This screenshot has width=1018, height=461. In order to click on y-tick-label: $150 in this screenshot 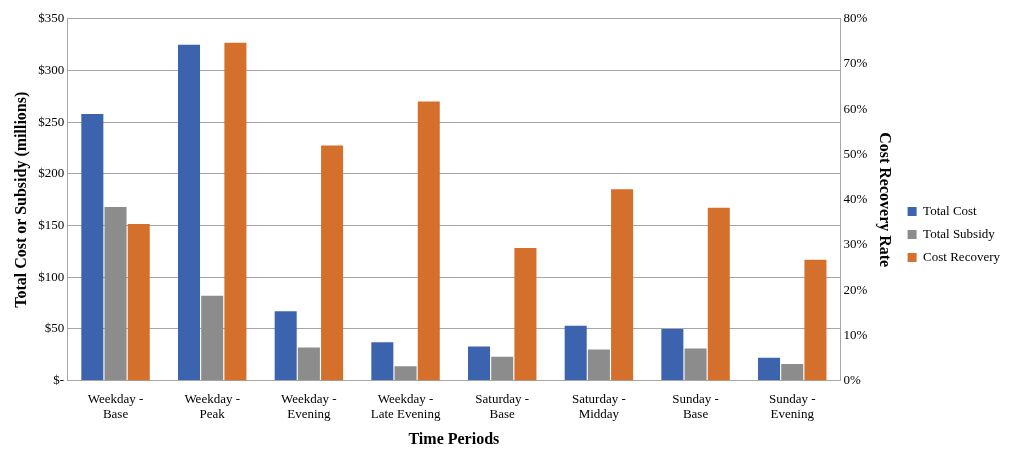, I will do `click(51, 224)`.